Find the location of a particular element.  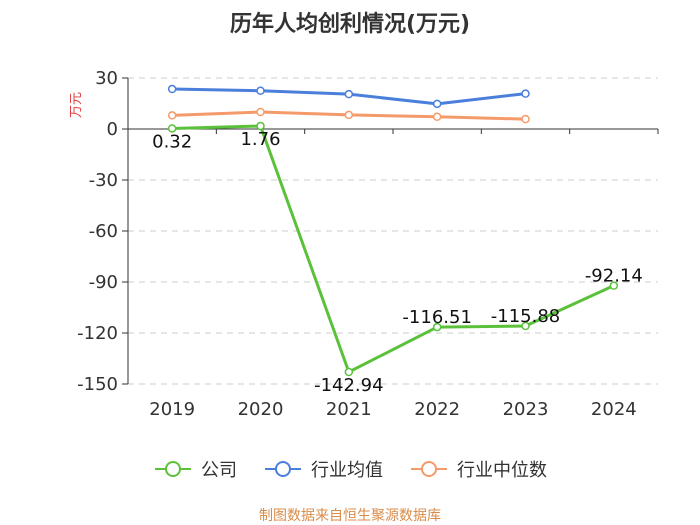

x-tick-label: 2020 is located at coordinates (261, 409).